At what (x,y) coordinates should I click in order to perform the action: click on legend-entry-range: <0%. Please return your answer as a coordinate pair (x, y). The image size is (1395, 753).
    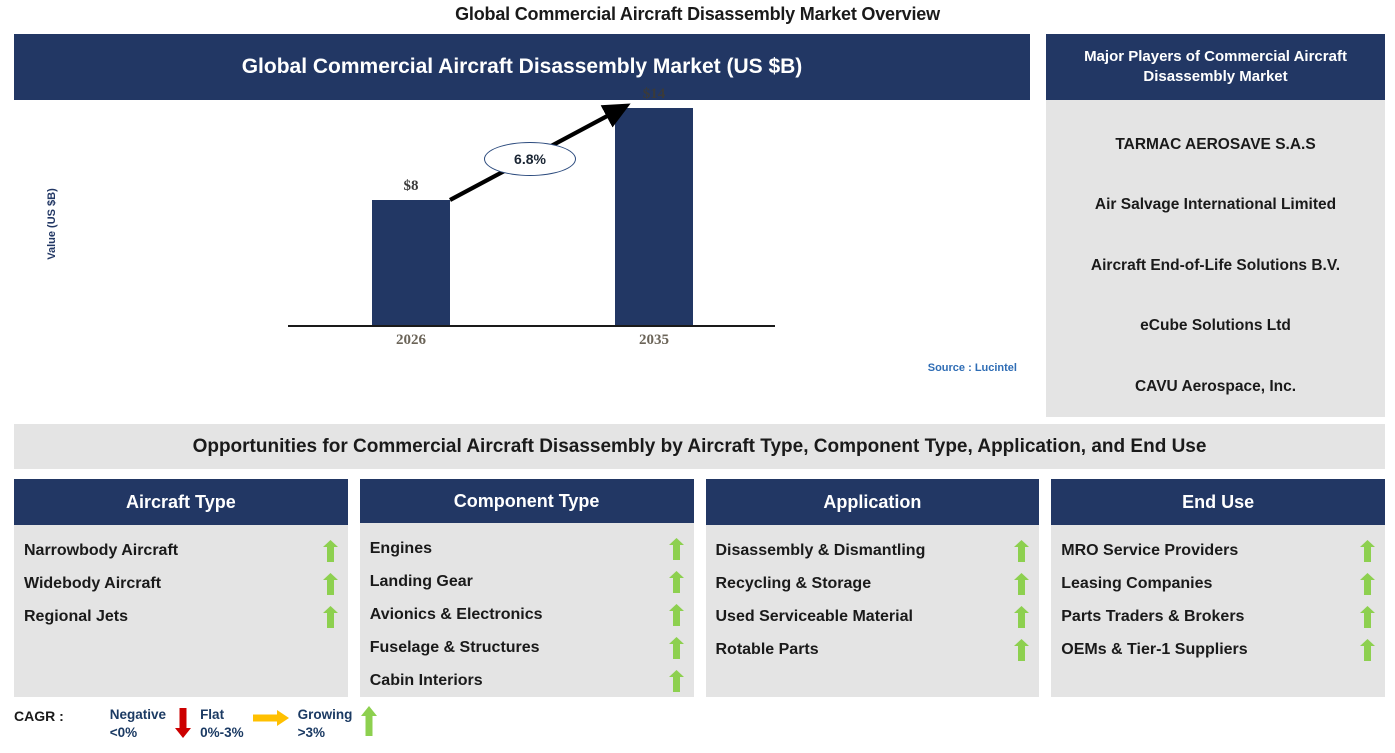
    Looking at the image, I should click on (123, 732).